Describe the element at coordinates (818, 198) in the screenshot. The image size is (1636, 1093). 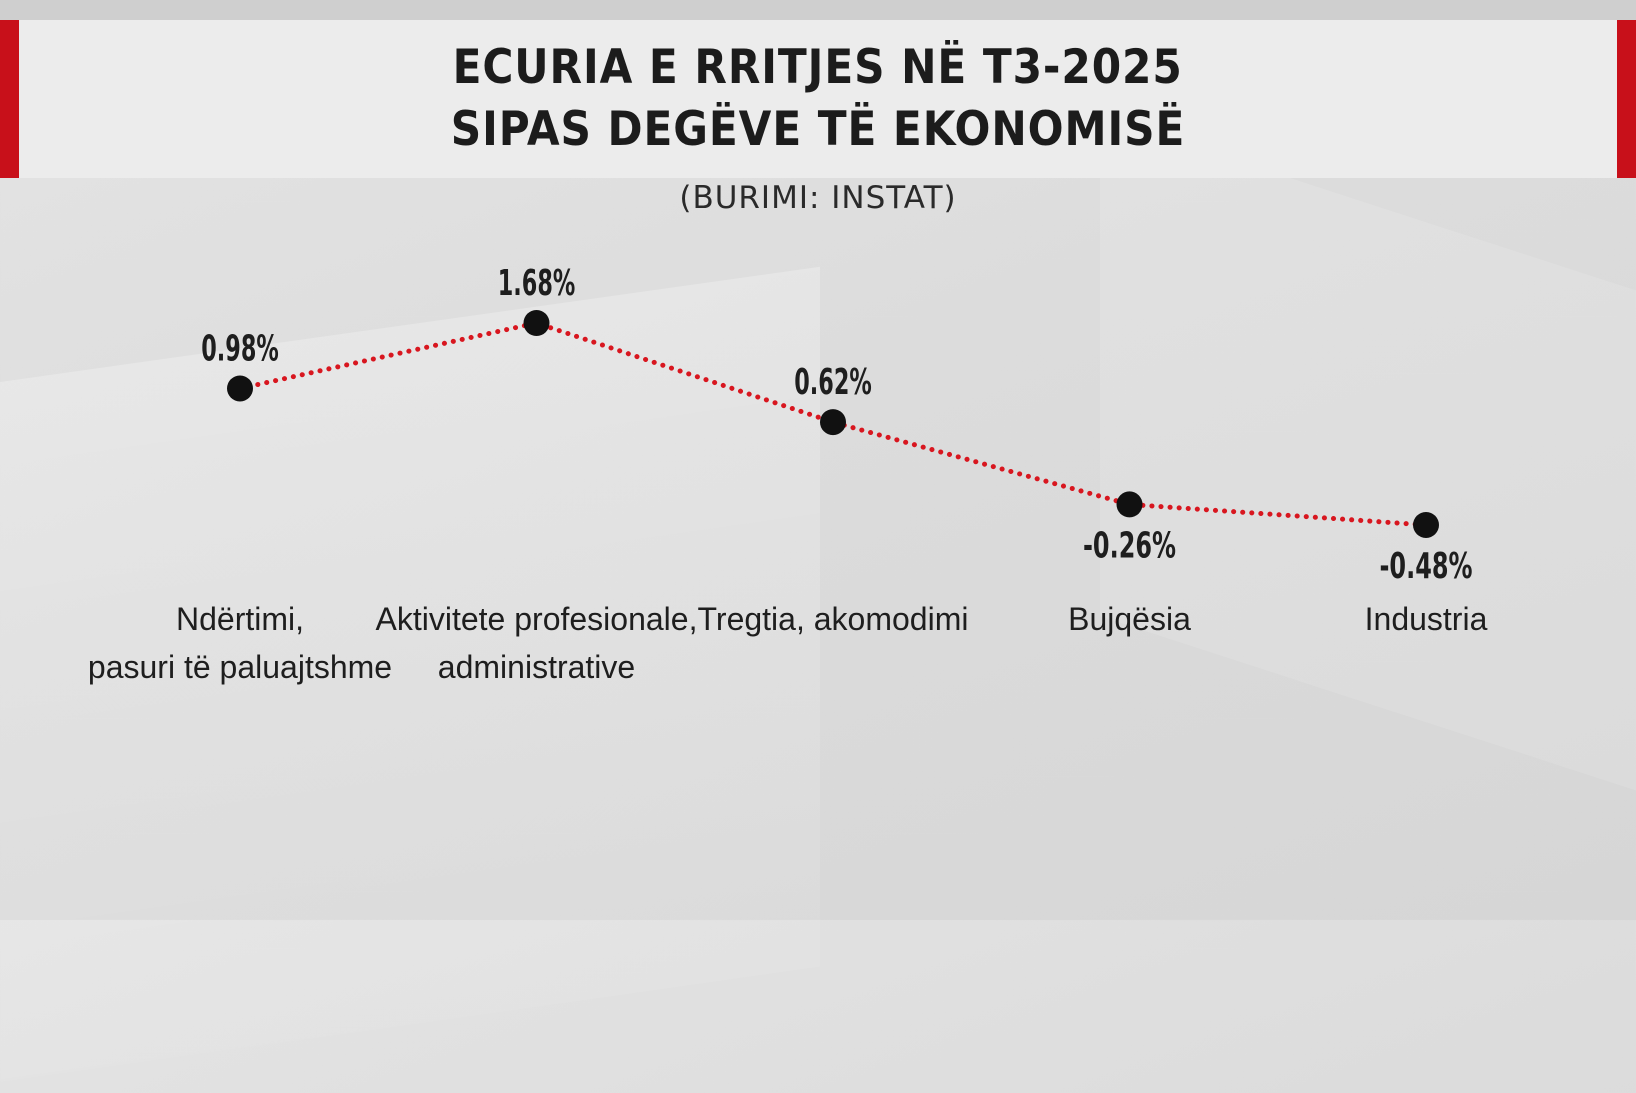
I see `source-note: (BURIMI: INSTAT)` at that location.